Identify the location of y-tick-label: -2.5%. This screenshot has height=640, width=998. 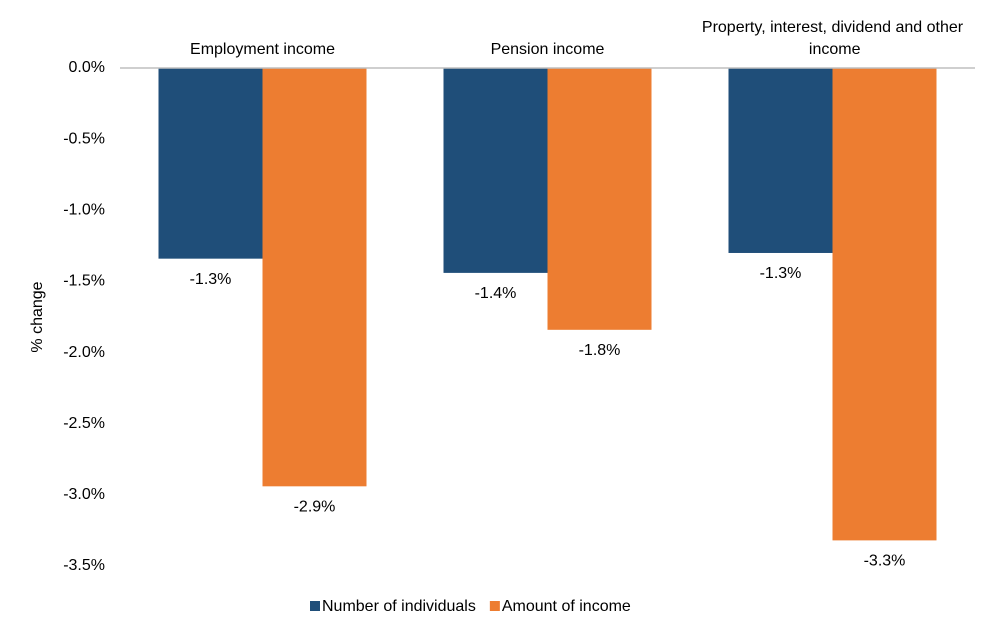
(84, 423).